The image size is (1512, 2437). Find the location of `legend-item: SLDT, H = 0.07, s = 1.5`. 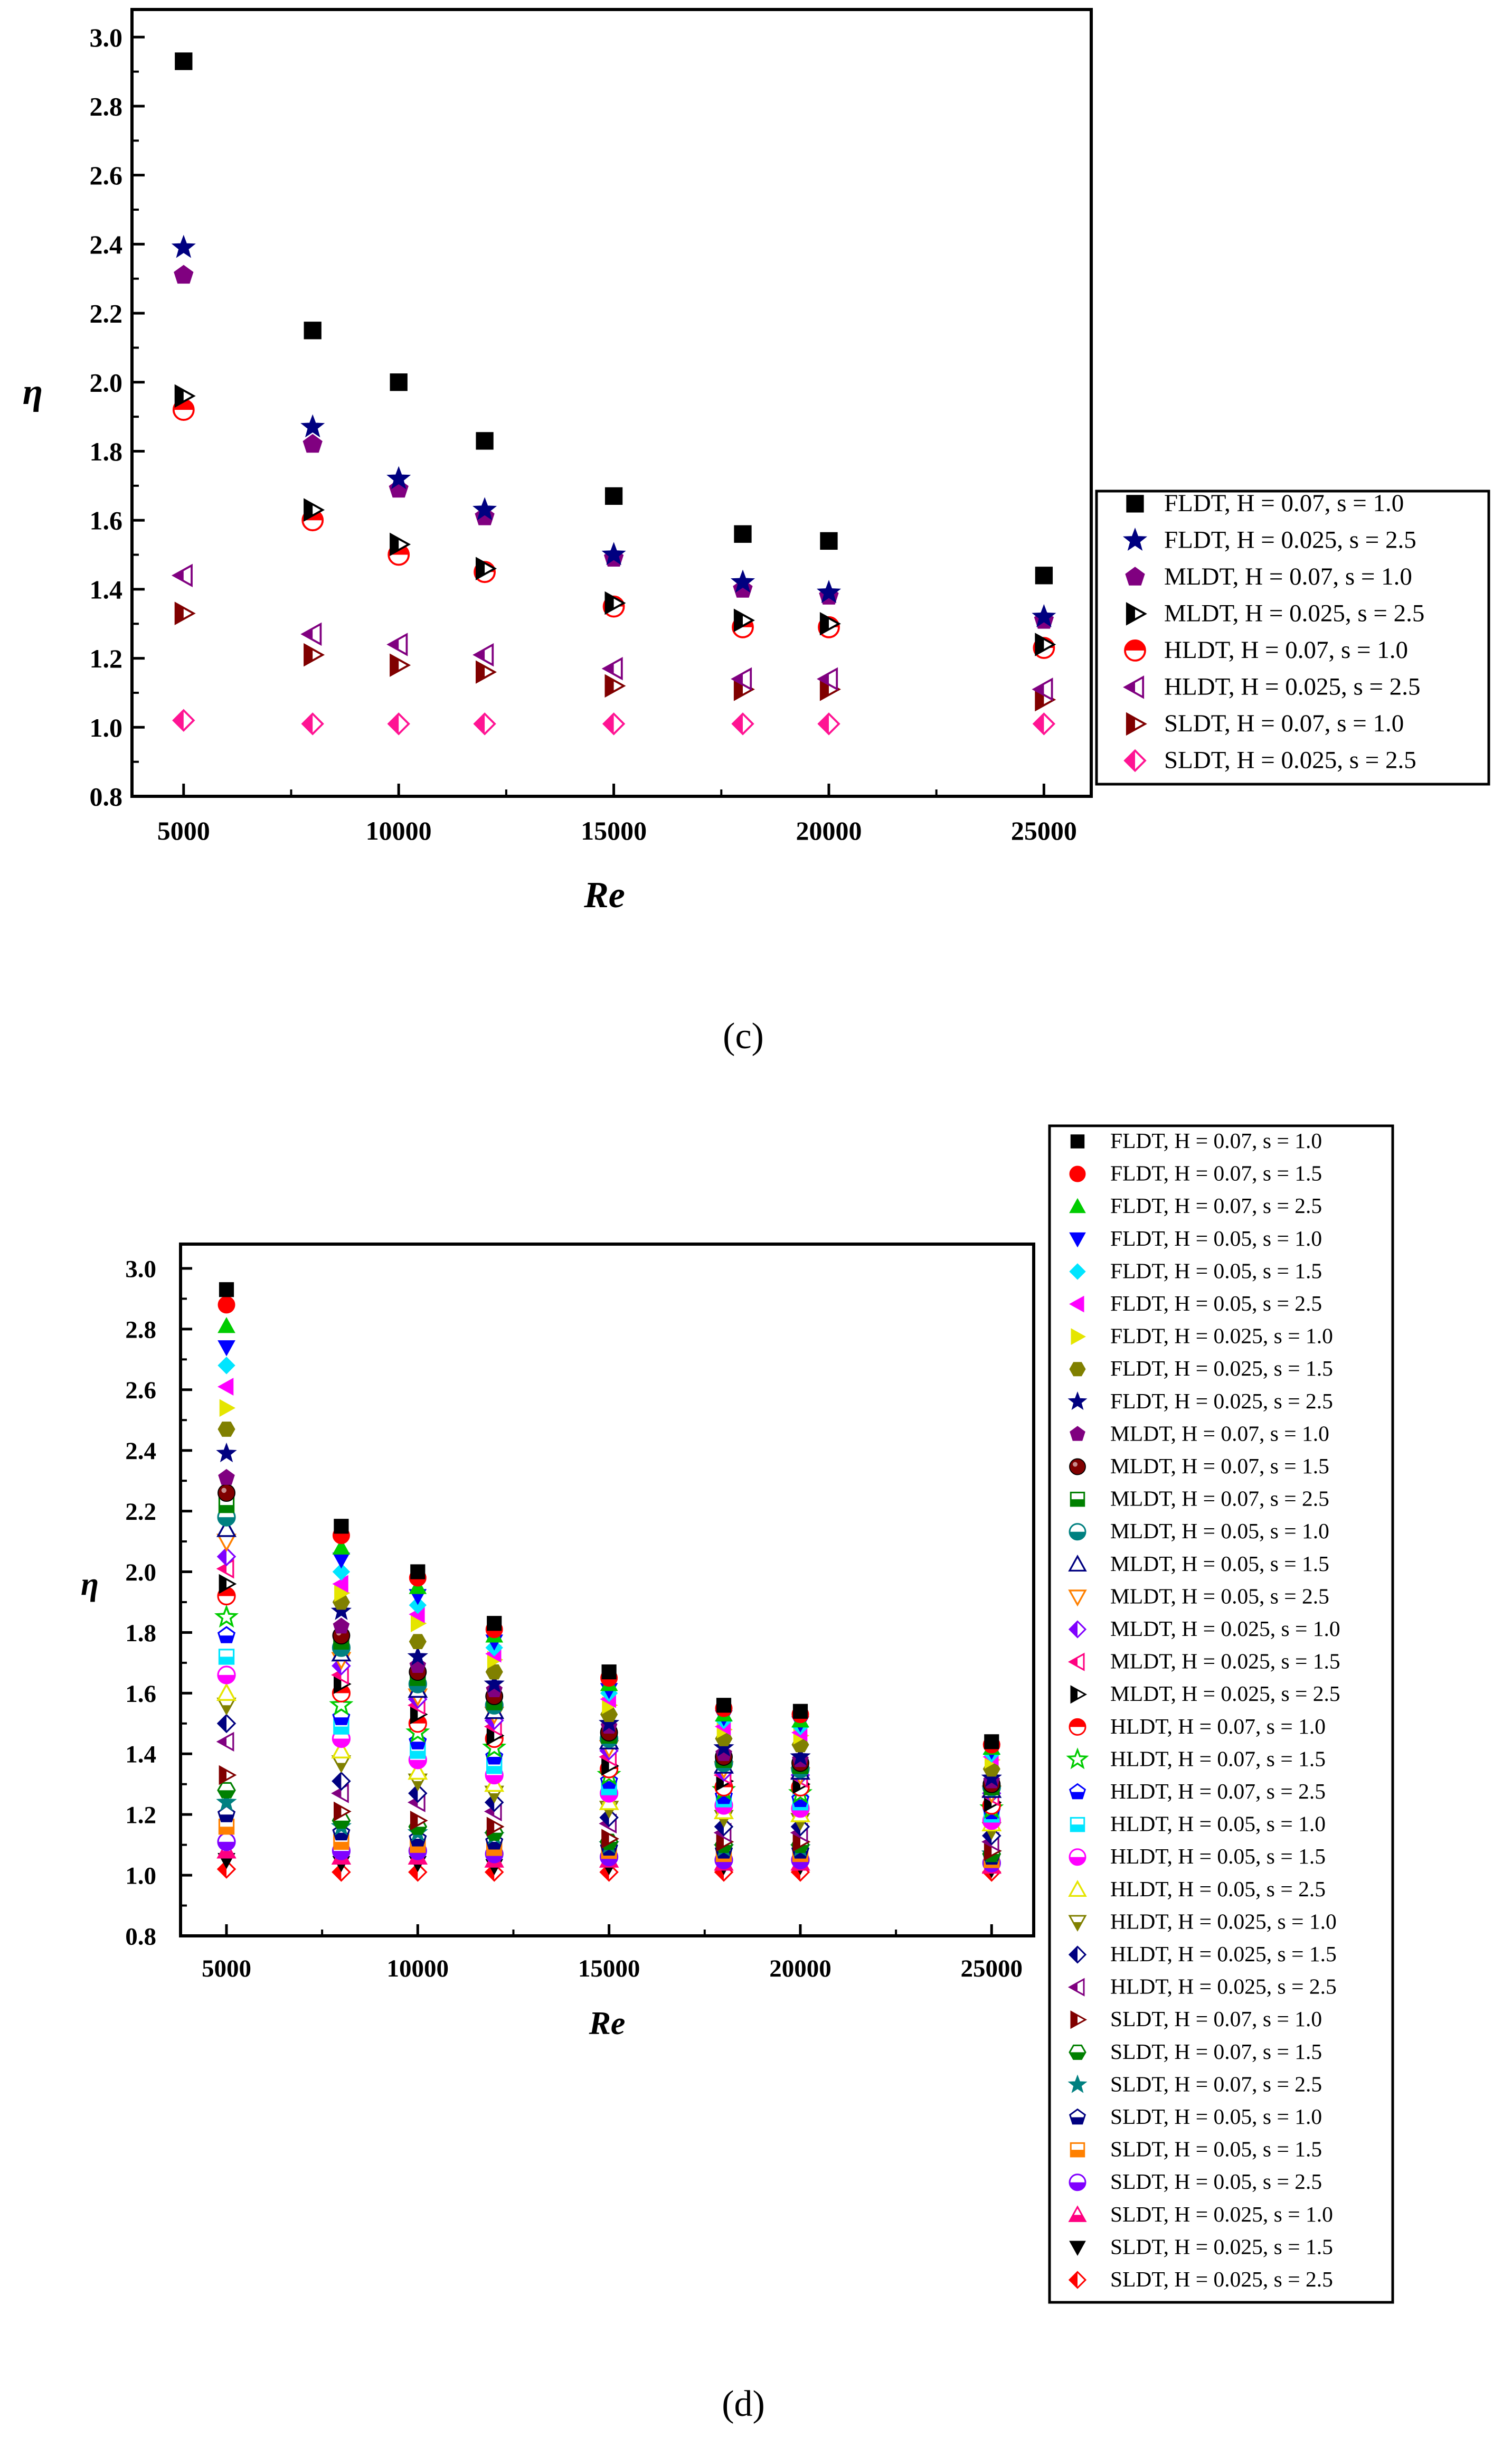

legend-item: SLDT, H = 0.07, s = 1.5 is located at coordinates (1196, 2052).